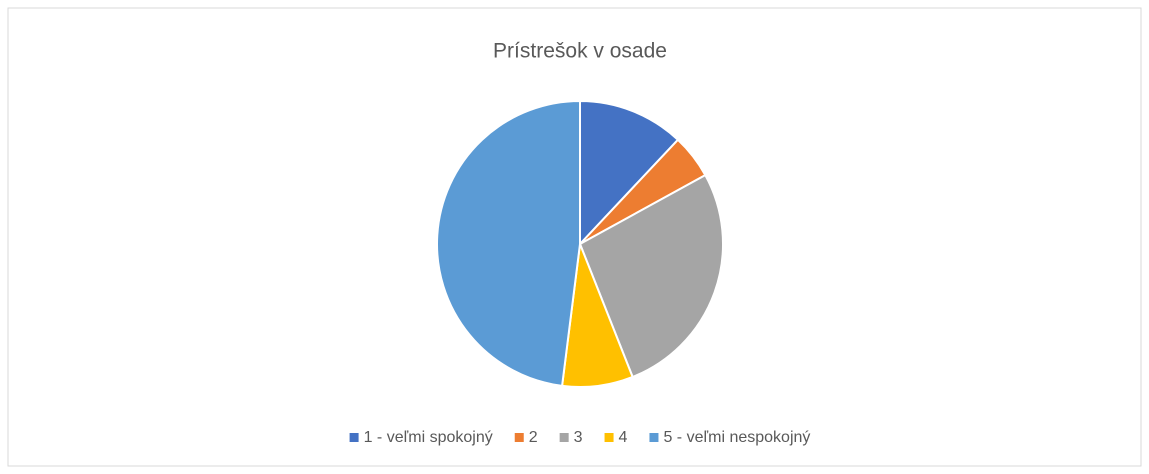 The height and width of the screenshot is (474, 1149). What do you see at coordinates (428, 437) in the screenshot?
I see `legend-label: 1 - veľmi spokojný` at bounding box center [428, 437].